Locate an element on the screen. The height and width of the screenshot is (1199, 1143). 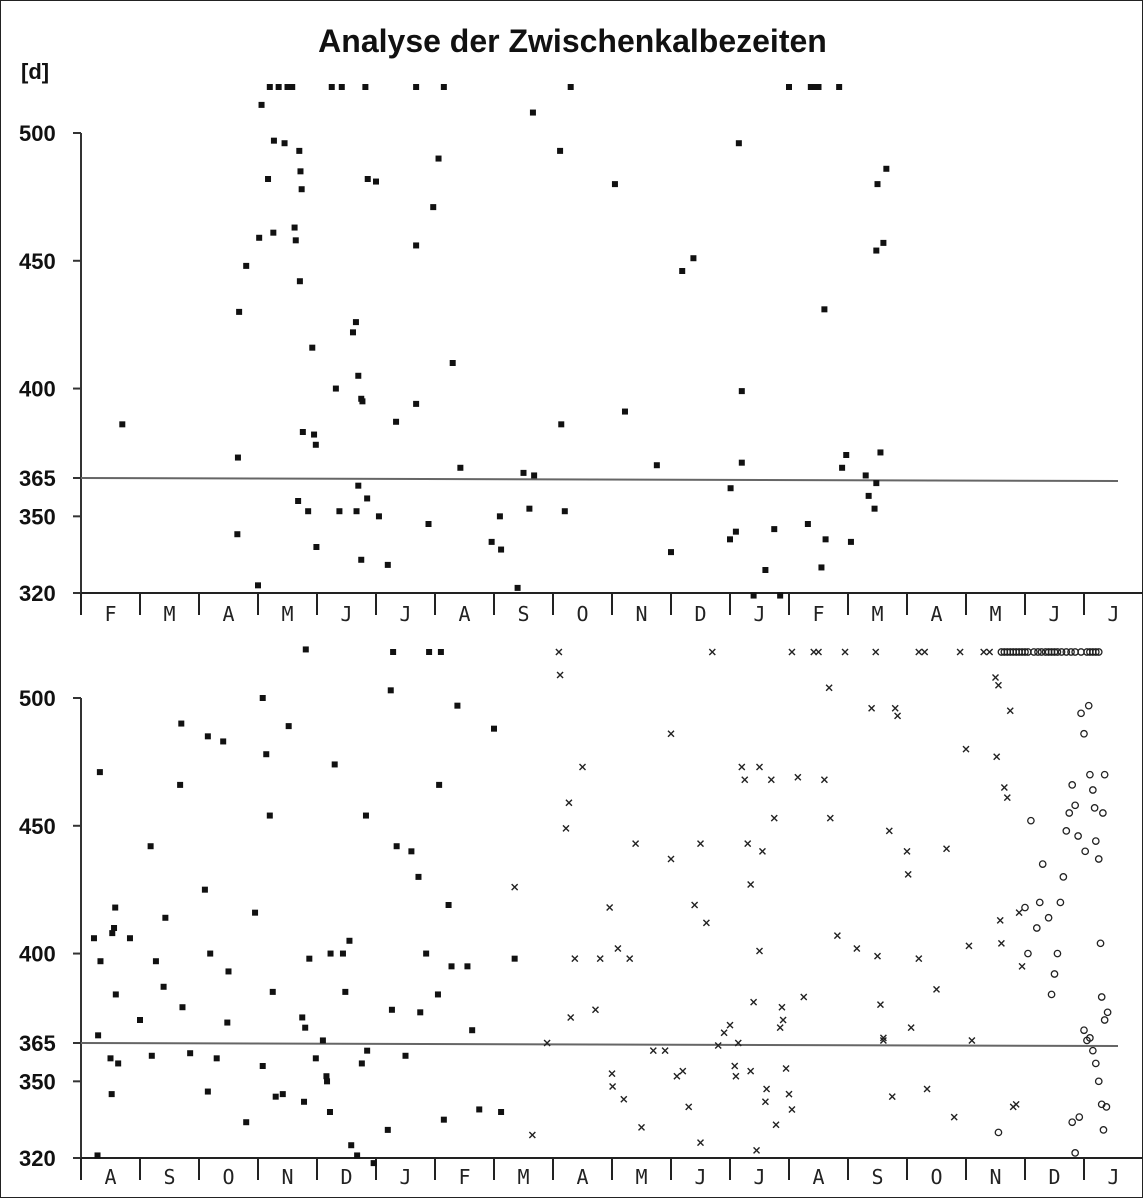
month-label: D is located at coordinates (1054, 1177).